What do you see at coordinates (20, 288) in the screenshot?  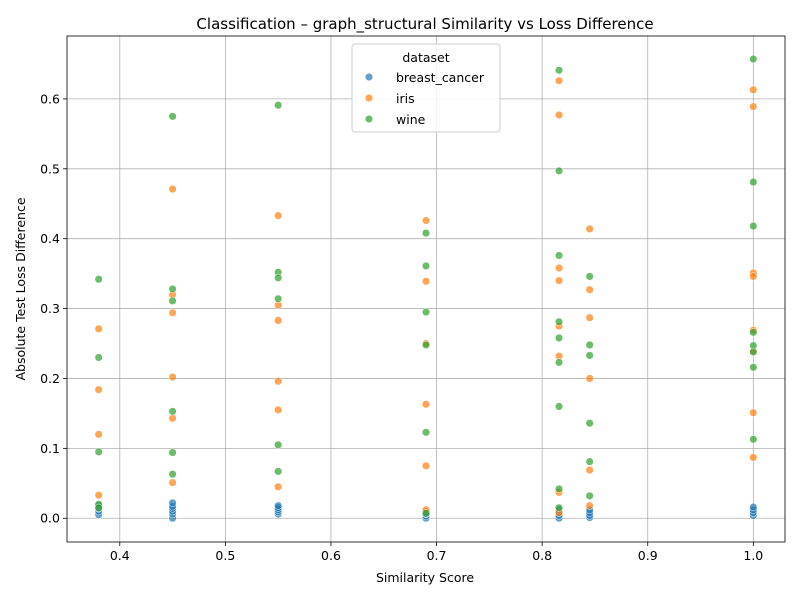 I see `y-axis-label: Absolute Test Loss Difference` at bounding box center [20, 288].